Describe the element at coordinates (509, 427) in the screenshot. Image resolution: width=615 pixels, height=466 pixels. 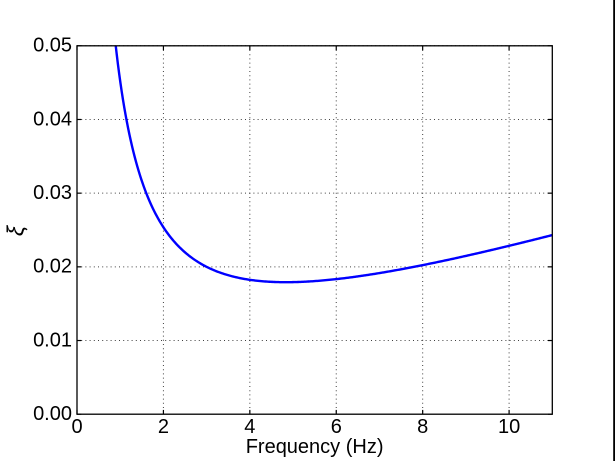
I see `svg-text: 10` at that location.